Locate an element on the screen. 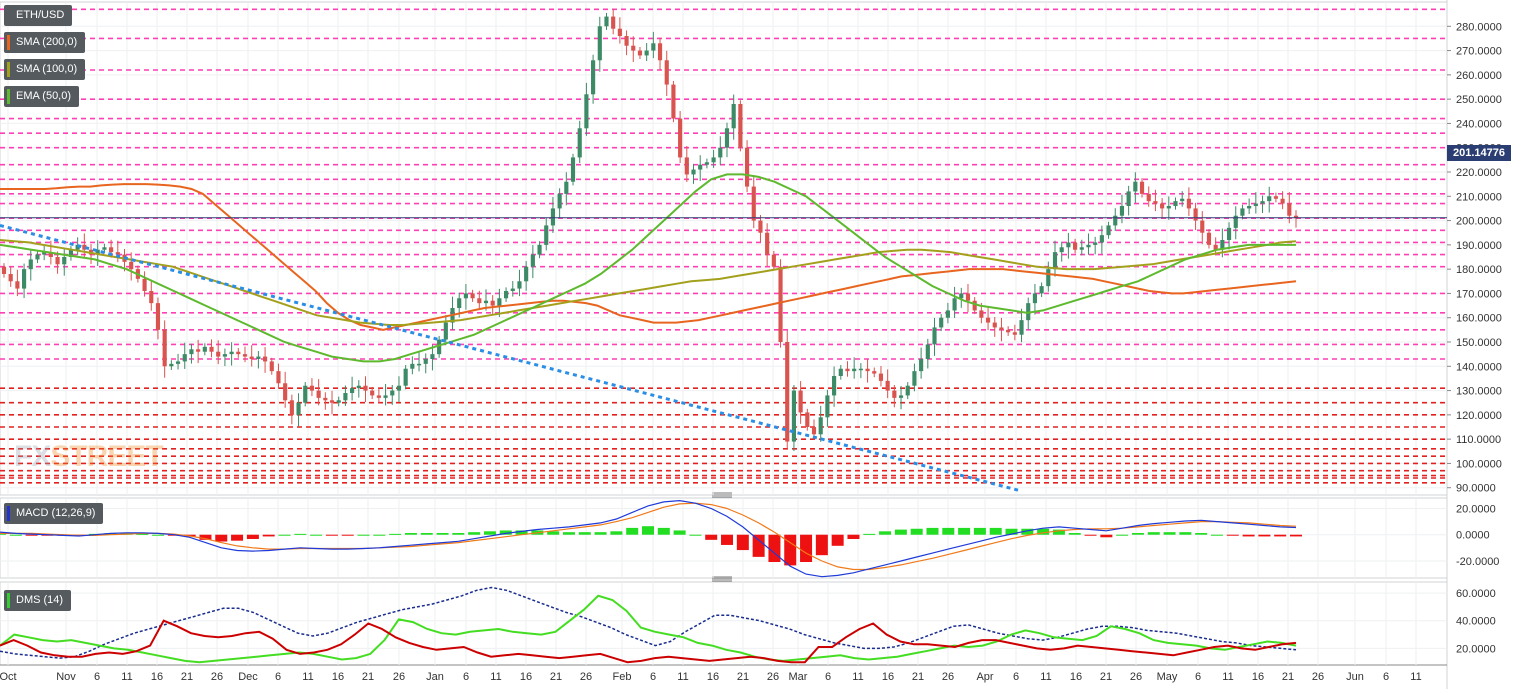 The image size is (1534, 689). price-y-tick-label: 100.0000 is located at coordinates (1479, 464).